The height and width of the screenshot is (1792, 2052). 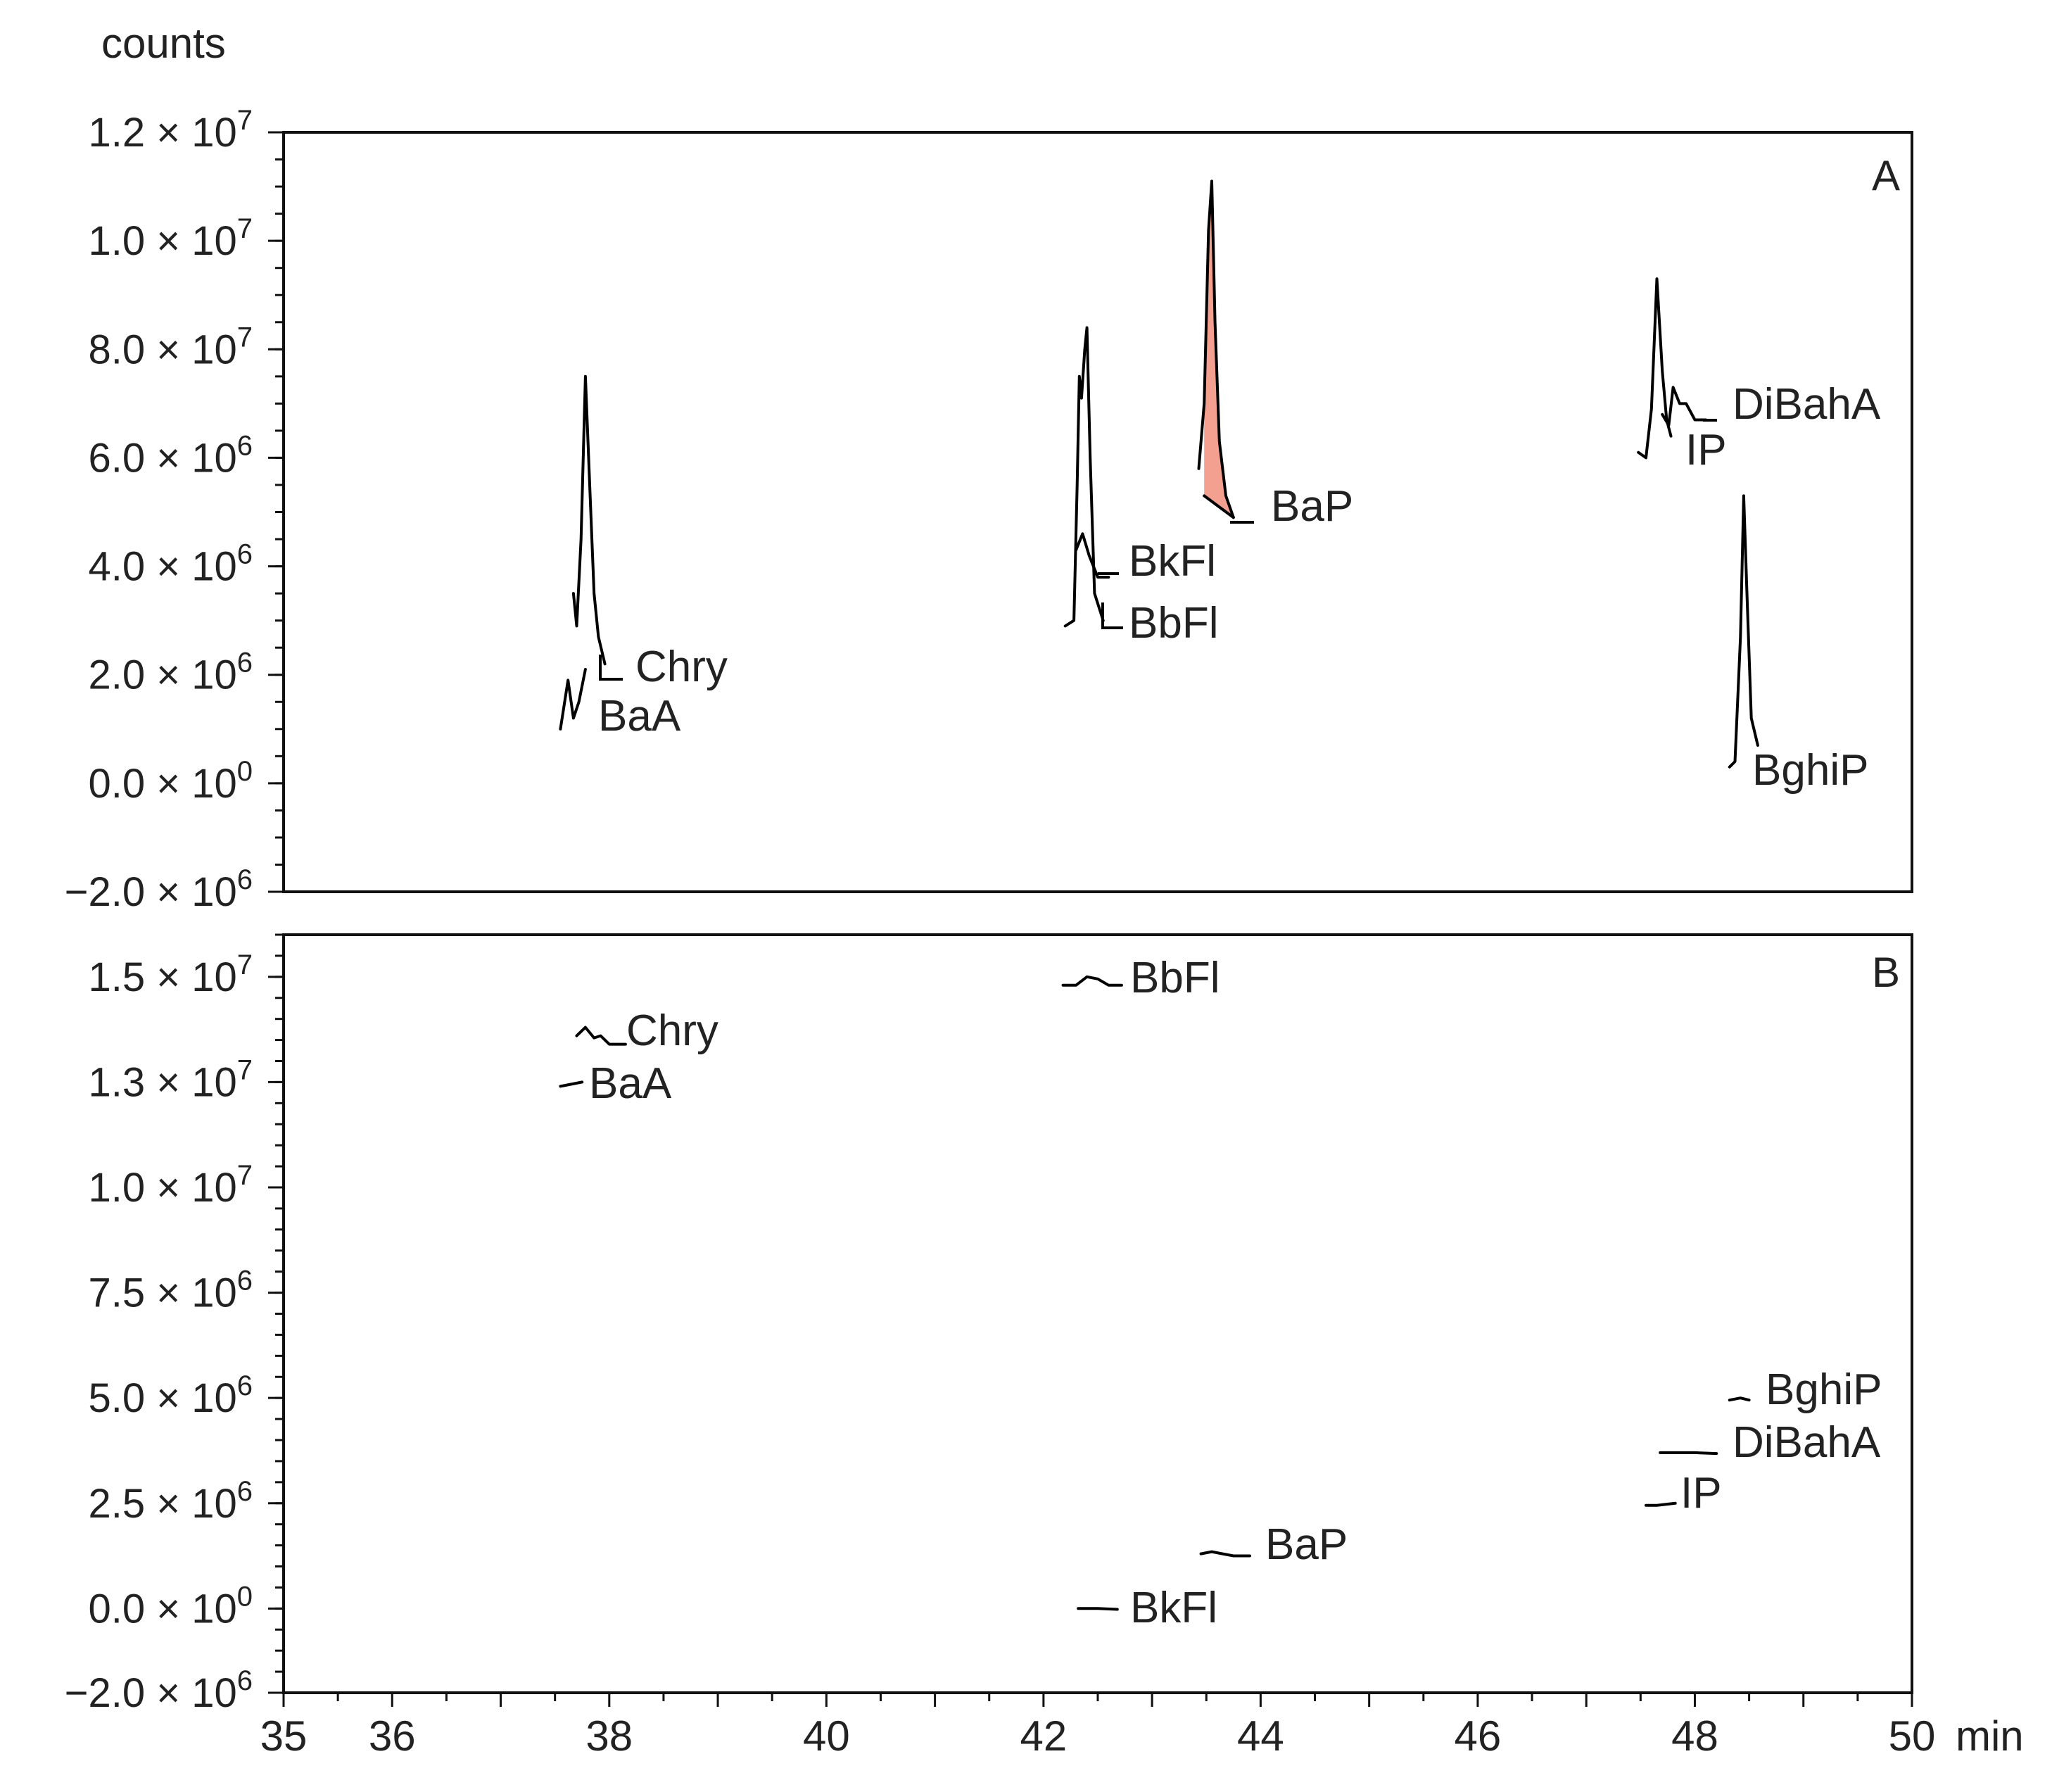 I want to click on y-tick-label: 7.5 × 10⁶, so click(x=171, y=1291).